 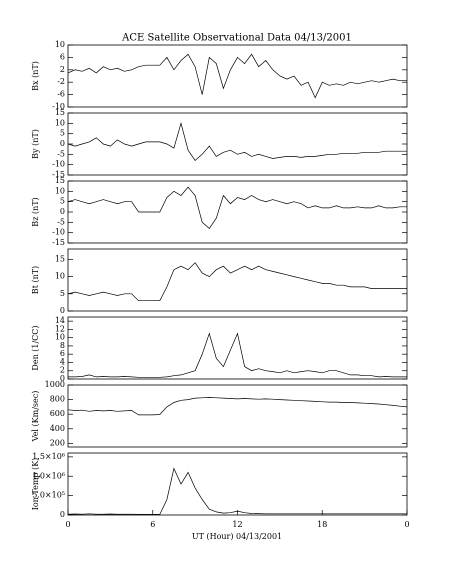 What do you see at coordinates (62, 361) in the screenshot?
I see `y-tick-label: 4` at bounding box center [62, 361].